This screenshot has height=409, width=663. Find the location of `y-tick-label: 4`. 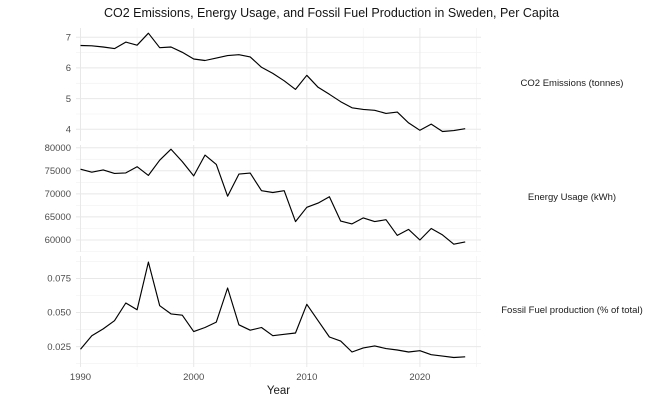

y-tick-label: 4 is located at coordinates (68, 130).